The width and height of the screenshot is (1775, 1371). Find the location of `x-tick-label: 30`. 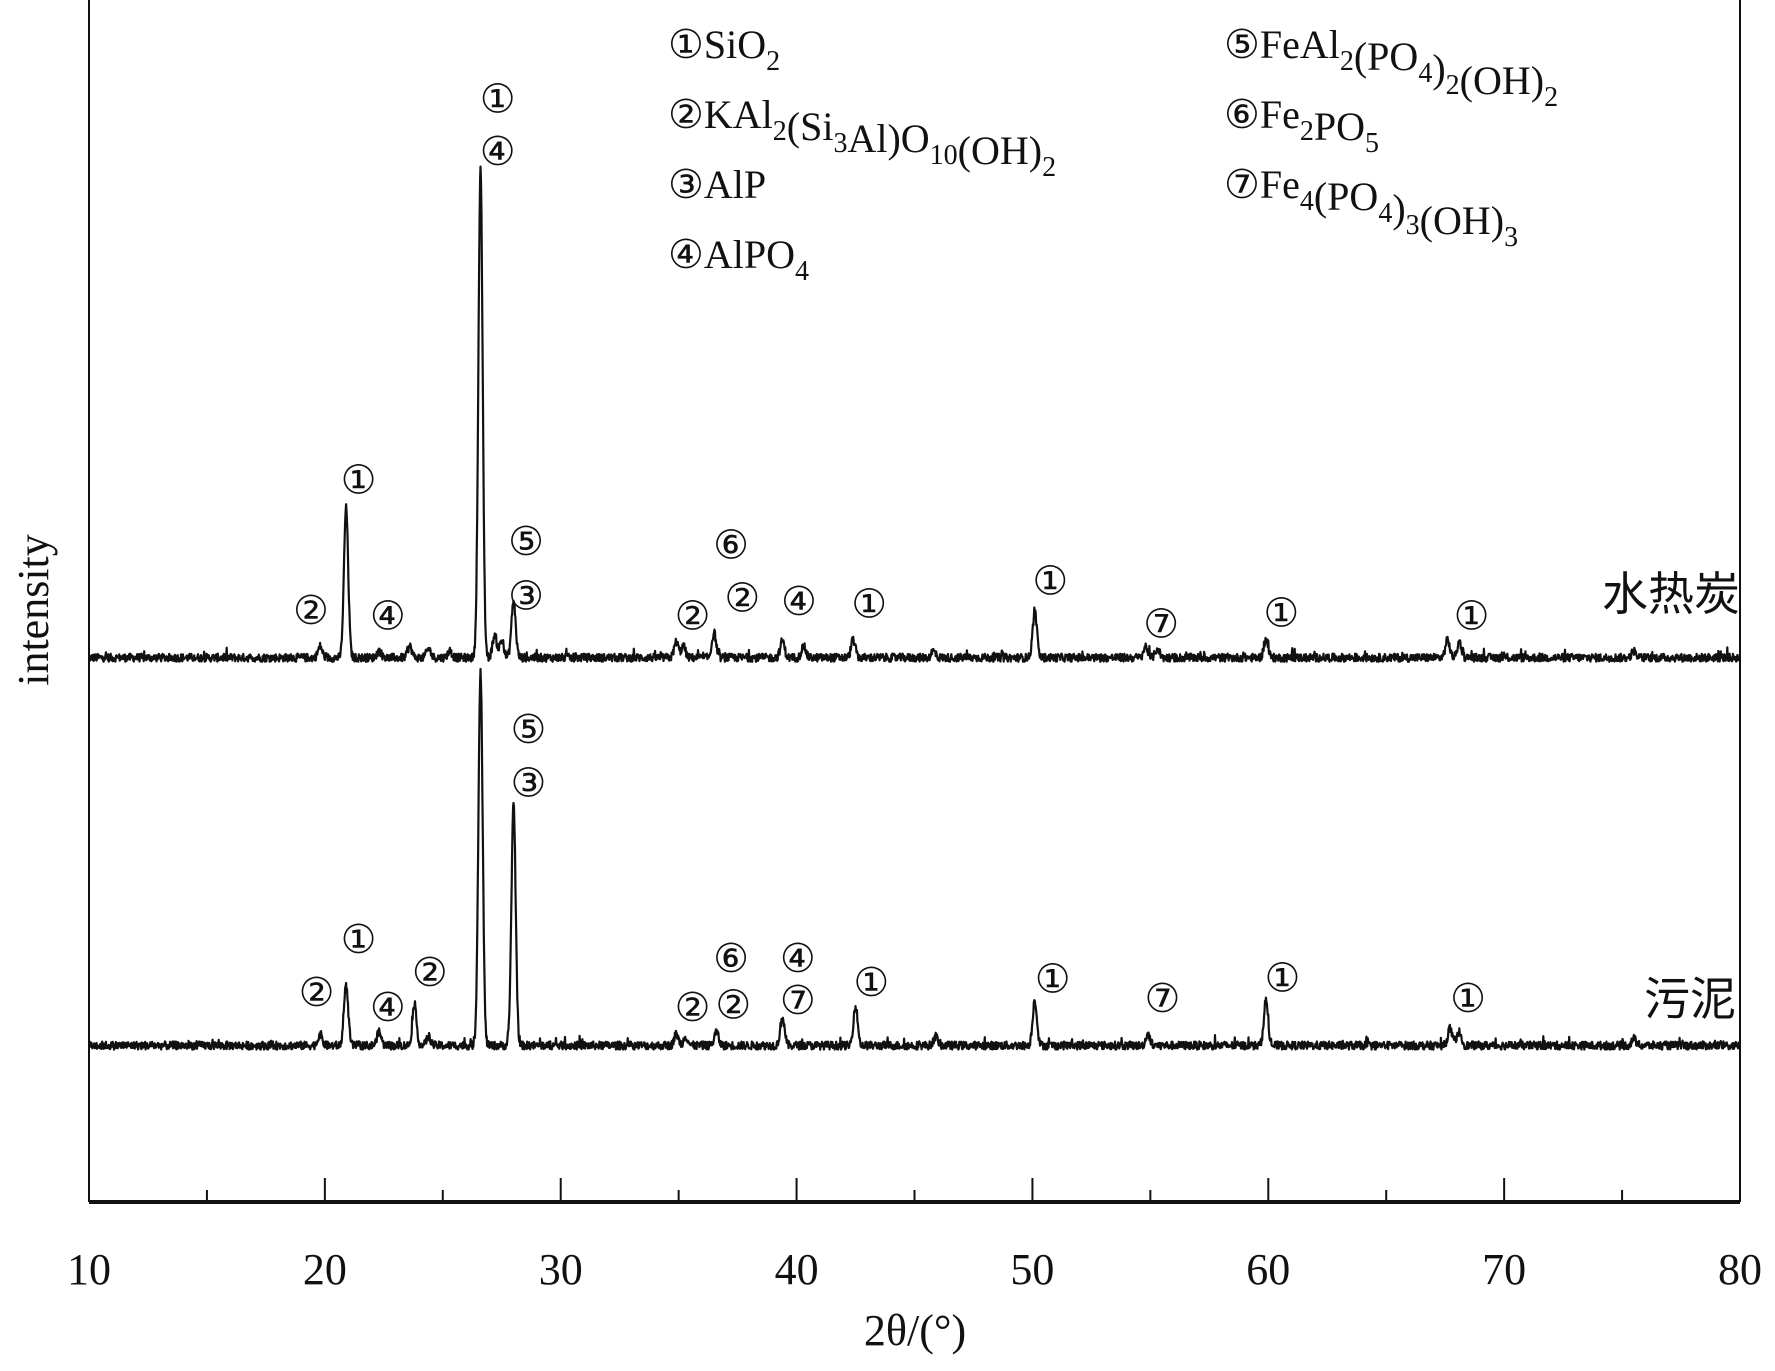

x-tick-label: 30 is located at coordinates (561, 1269).